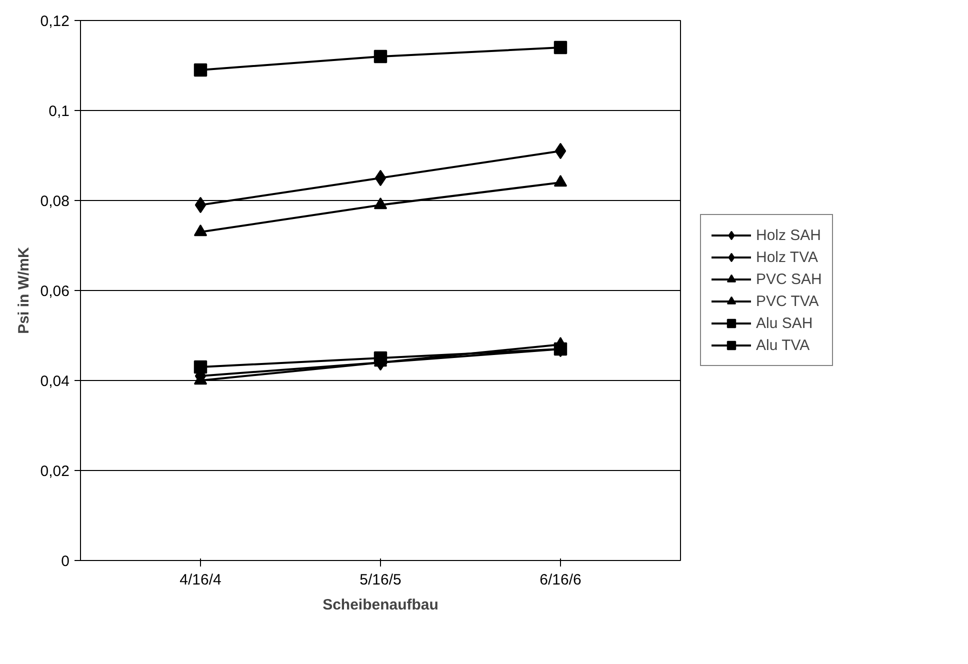  What do you see at coordinates (787, 301) in the screenshot?
I see `legend-label: PVC TVA` at bounding box center [787, 301].